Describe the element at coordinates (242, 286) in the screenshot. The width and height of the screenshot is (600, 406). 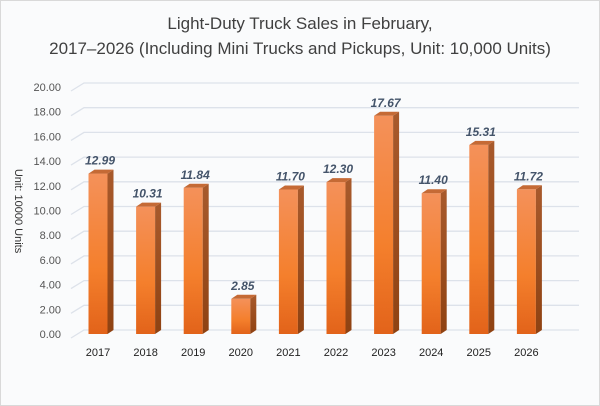
I see `data-label: 2.85` at that location.